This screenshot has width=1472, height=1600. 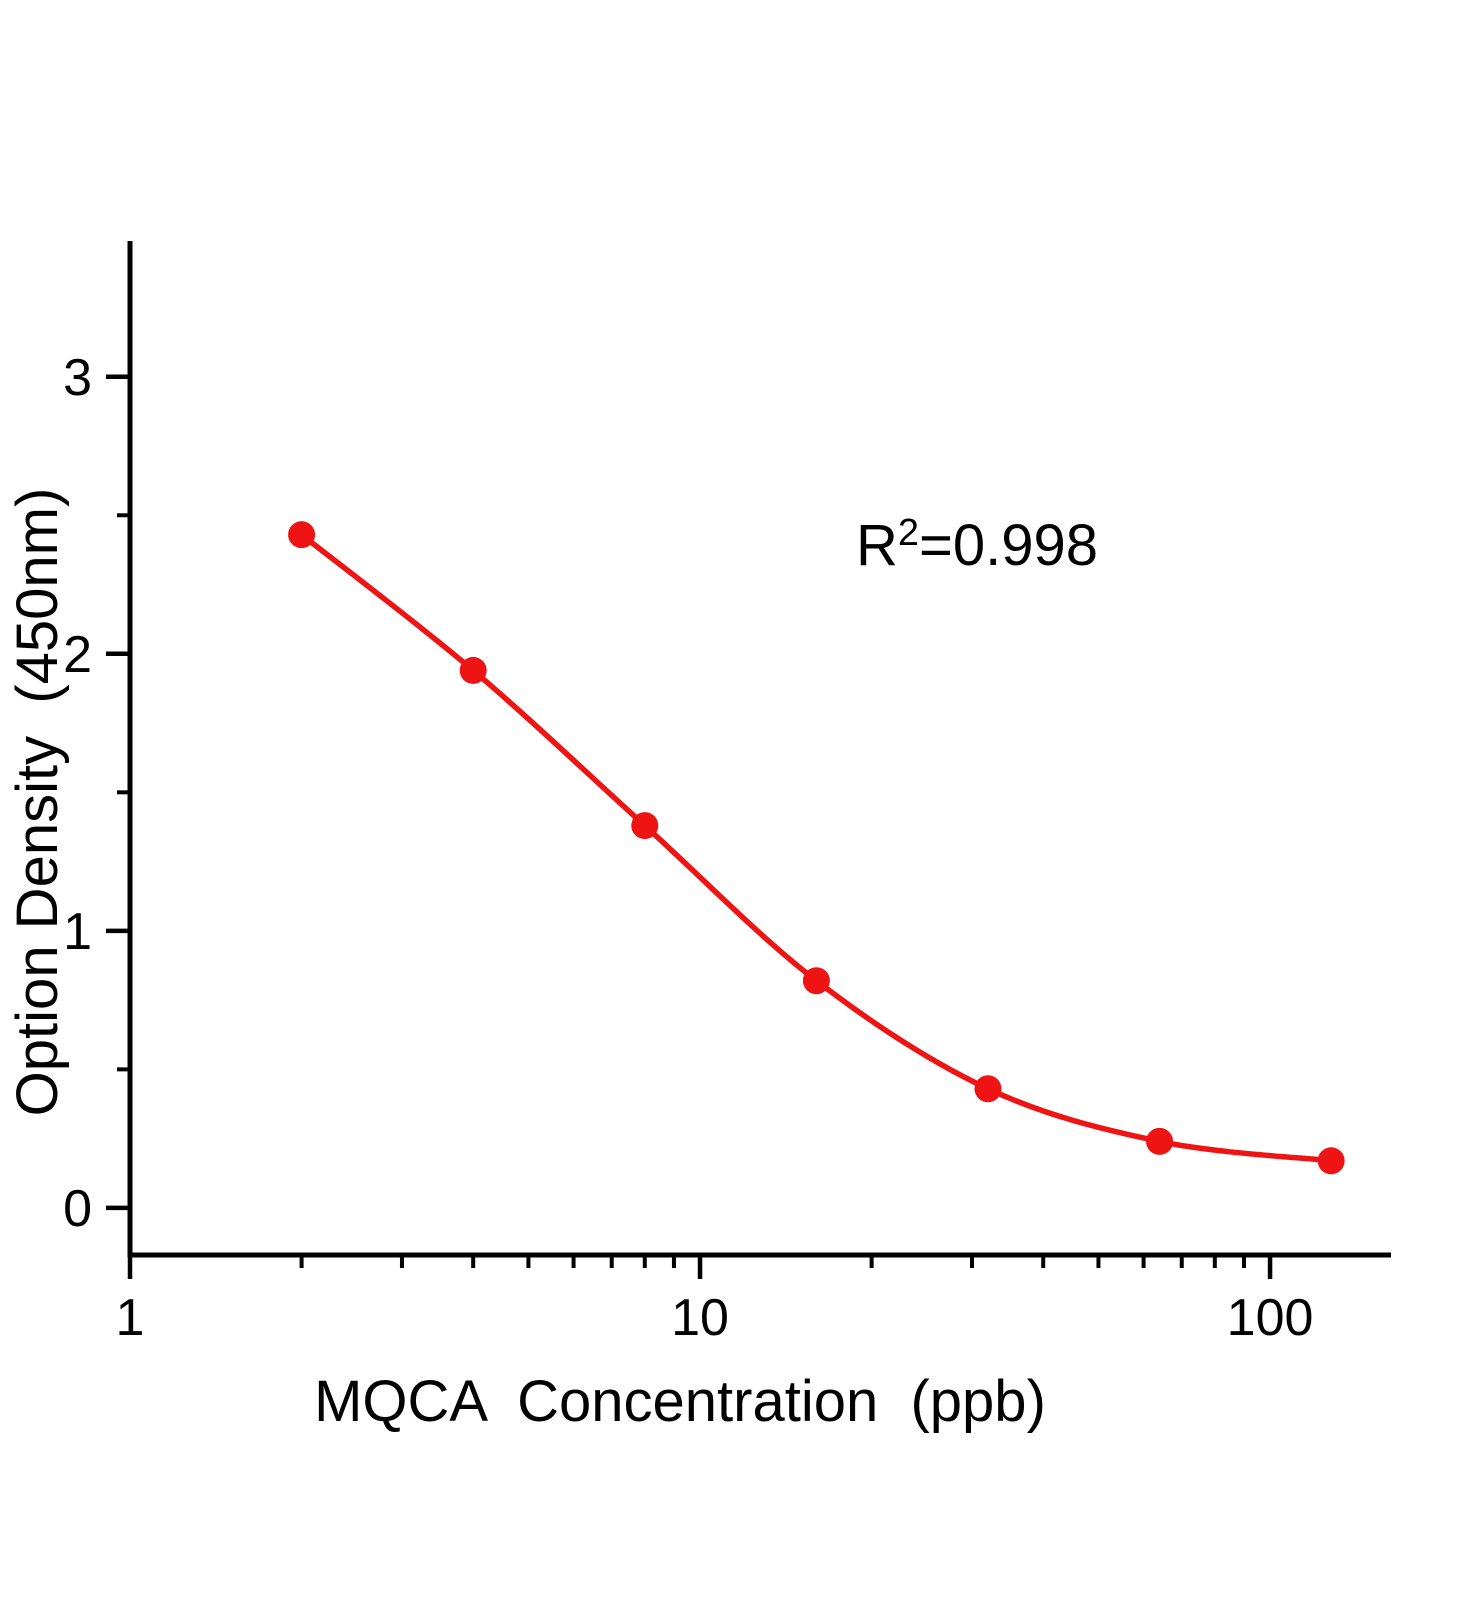 I want to click on y-axis-label: Option Density (450nm), so click(x=37, y=802).